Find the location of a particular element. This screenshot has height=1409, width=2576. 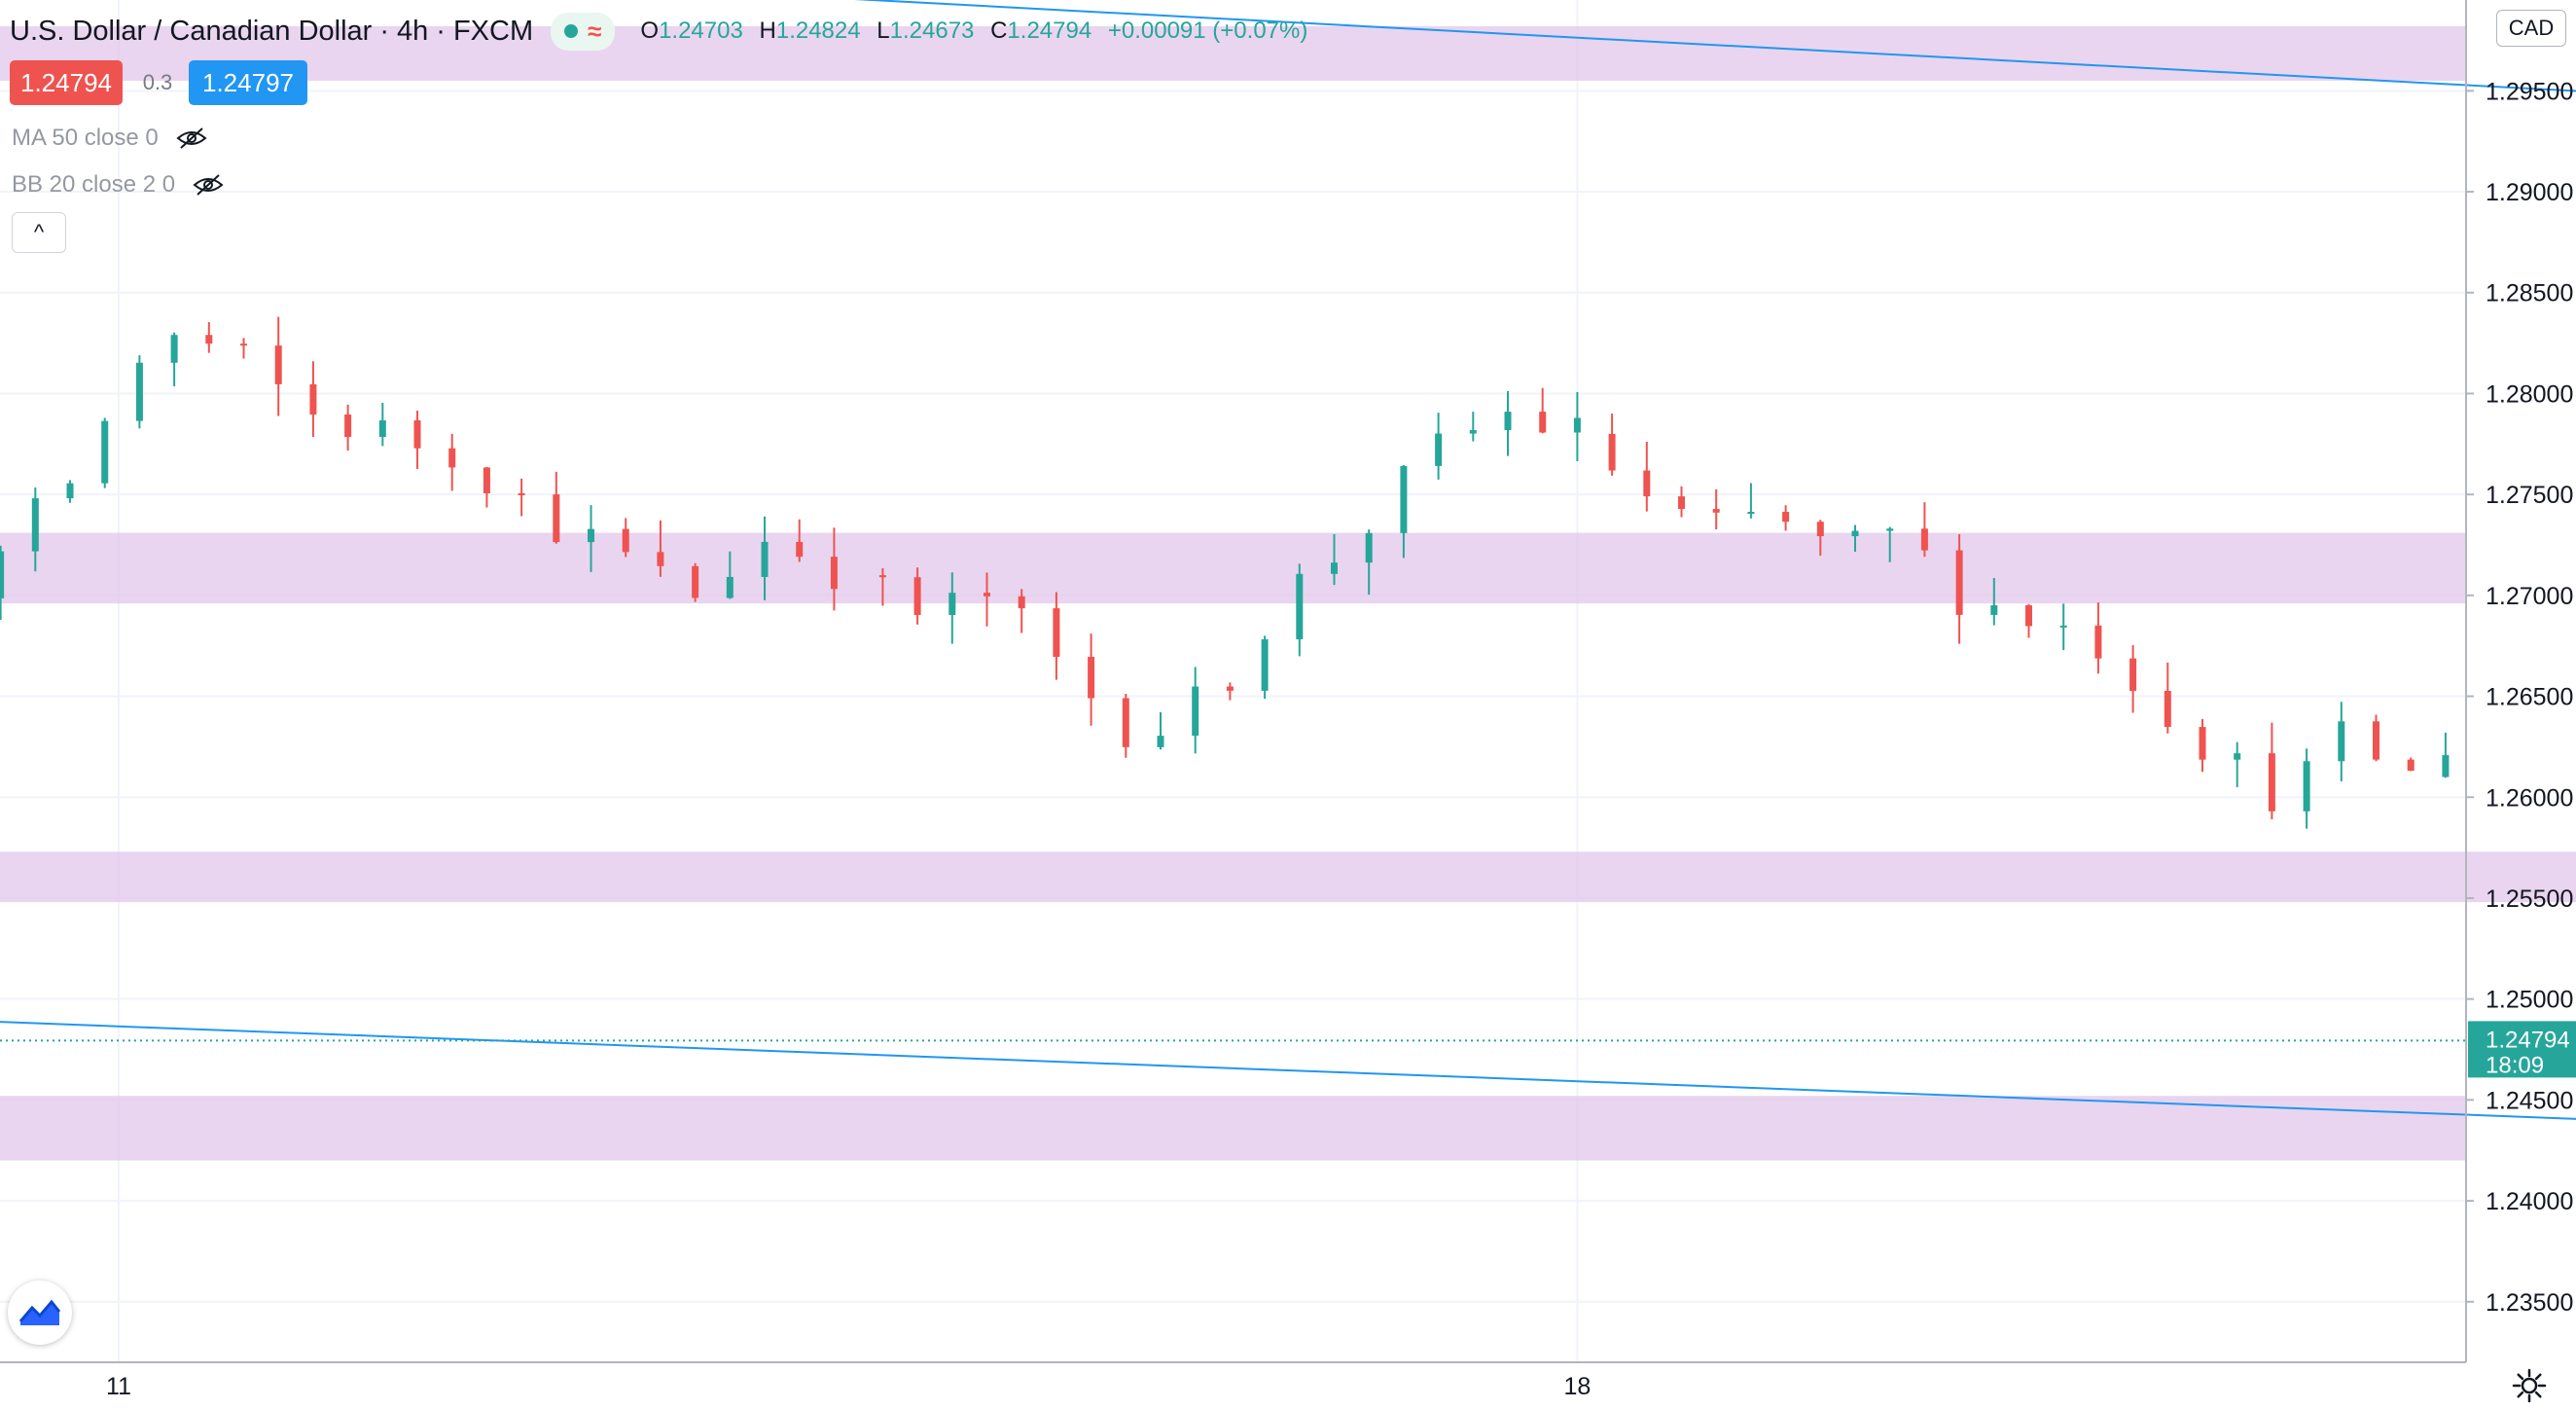

price-tick-label: 1.26500 is located at coordinates (2529, 697).